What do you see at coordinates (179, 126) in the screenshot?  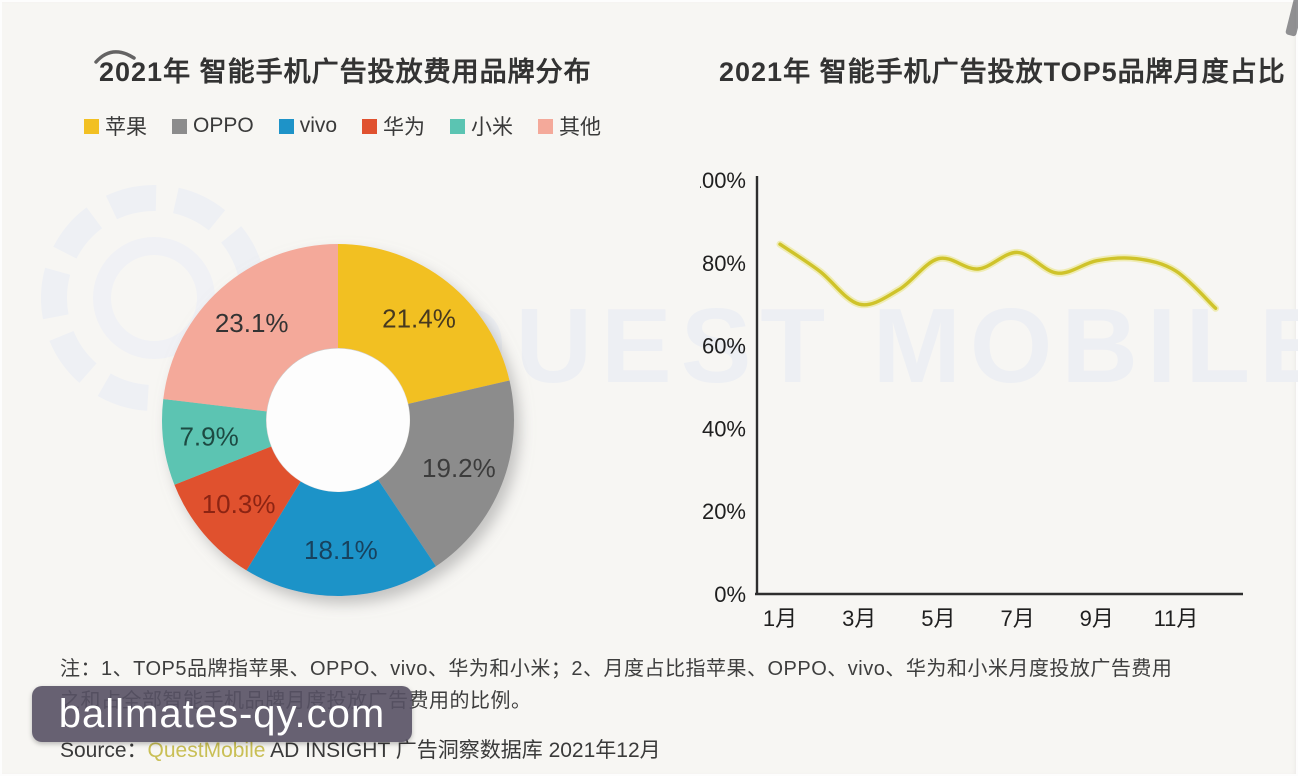 I see `legend-swatch-OPPO` at bounding box center [179, 126].